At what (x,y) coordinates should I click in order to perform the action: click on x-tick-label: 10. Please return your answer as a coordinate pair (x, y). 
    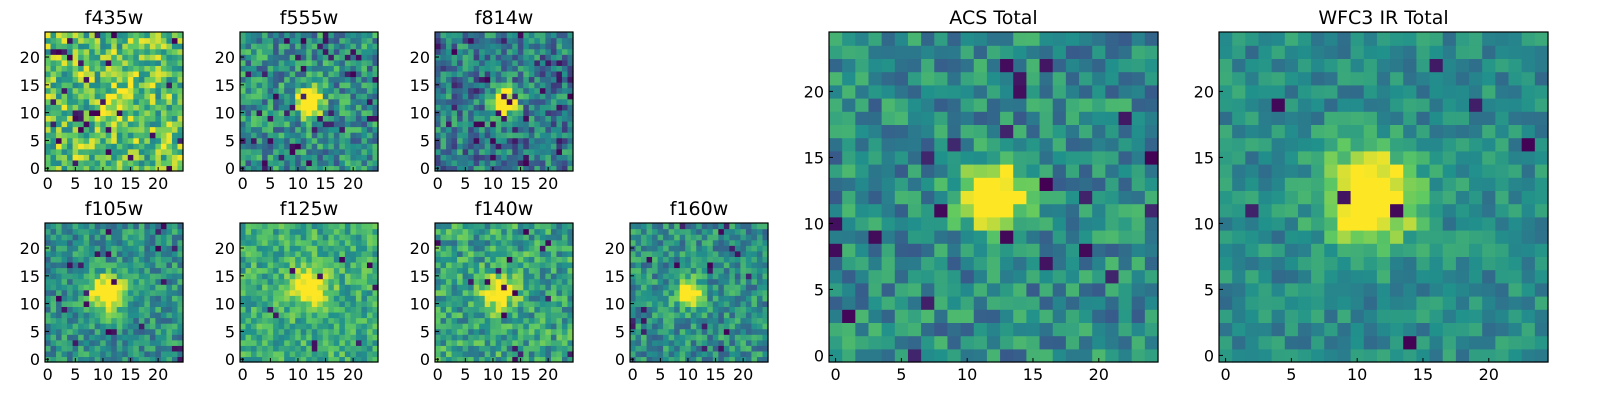
    Looking at the image, I should click on (493, 374).